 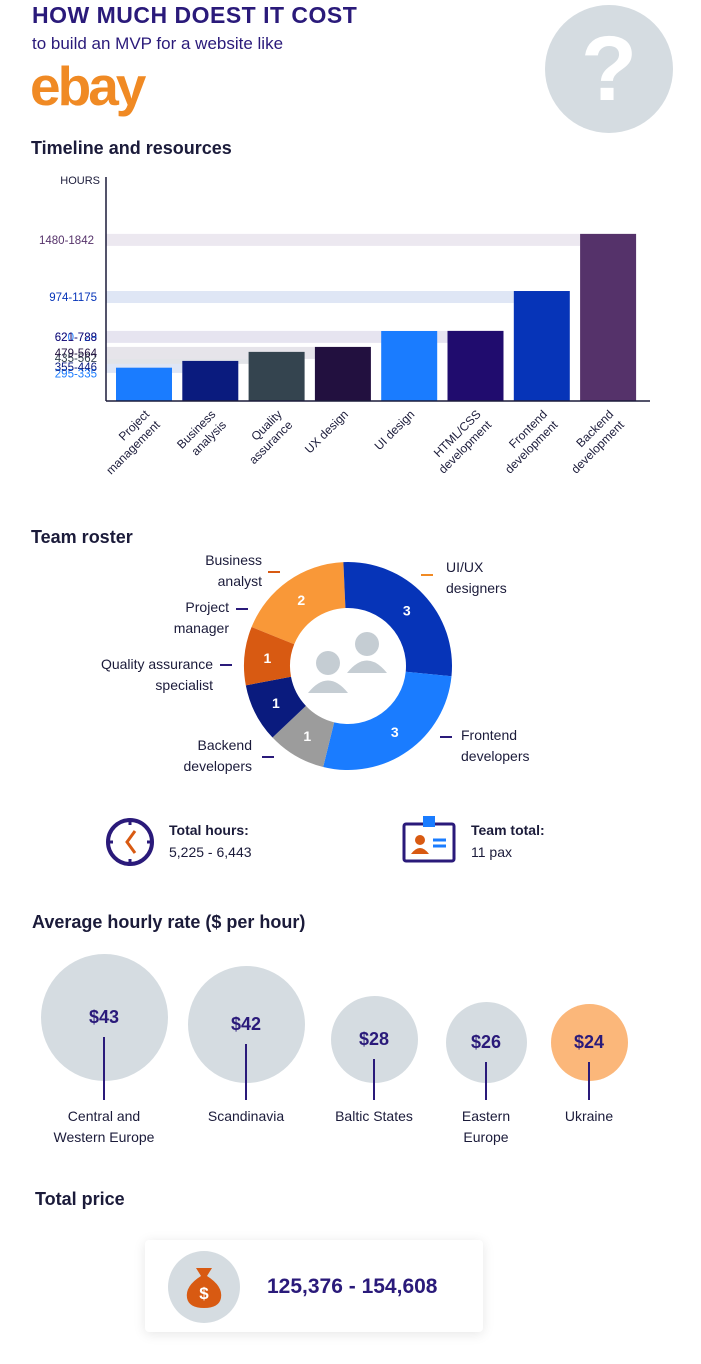 I want to click on legend-qa: Quality assurance specialist, so click(x=156, y=674).